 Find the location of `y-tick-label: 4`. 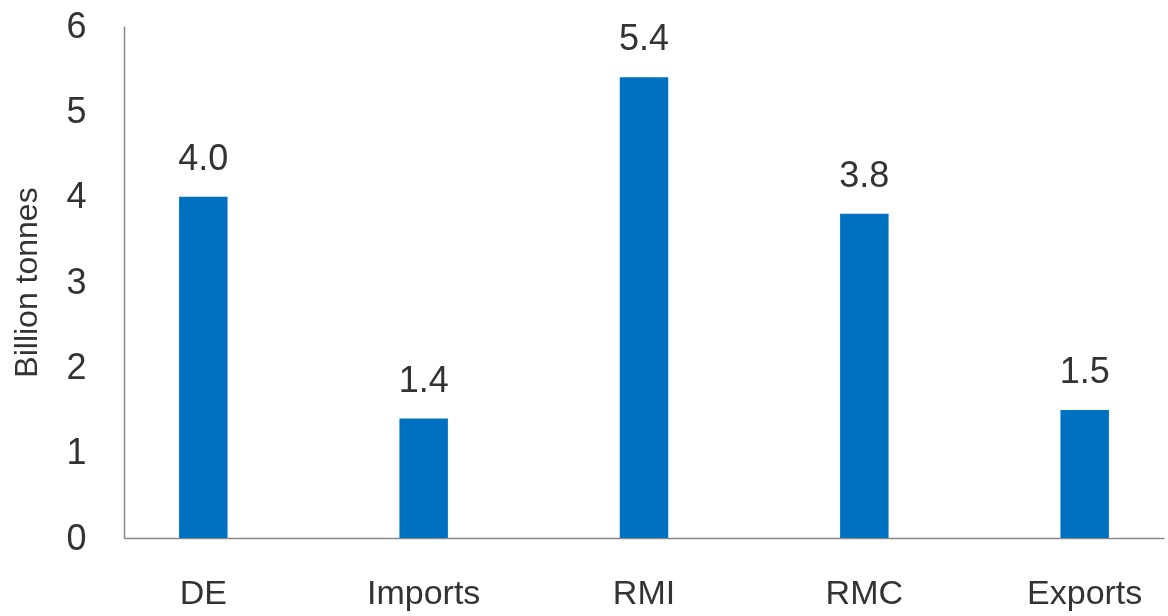

y-tick-label: 4 is located at coordinates (76, 196).